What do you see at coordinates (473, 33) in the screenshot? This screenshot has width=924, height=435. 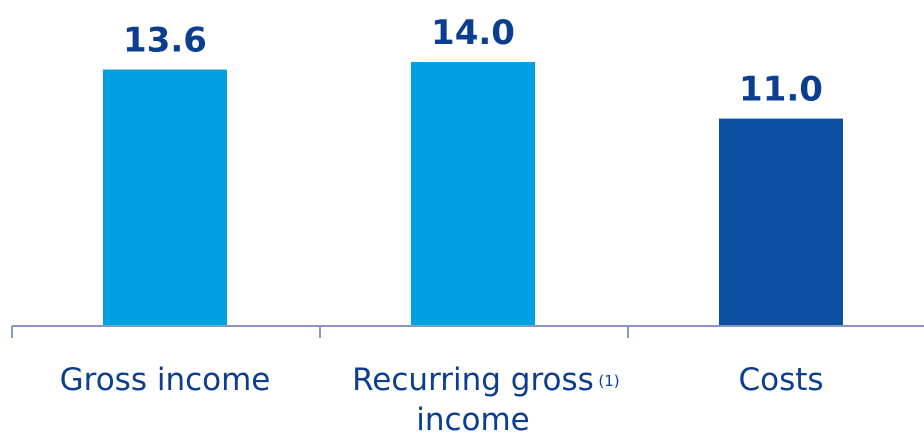 I see `data-label: 14.0` at bounding box center [473, 33].